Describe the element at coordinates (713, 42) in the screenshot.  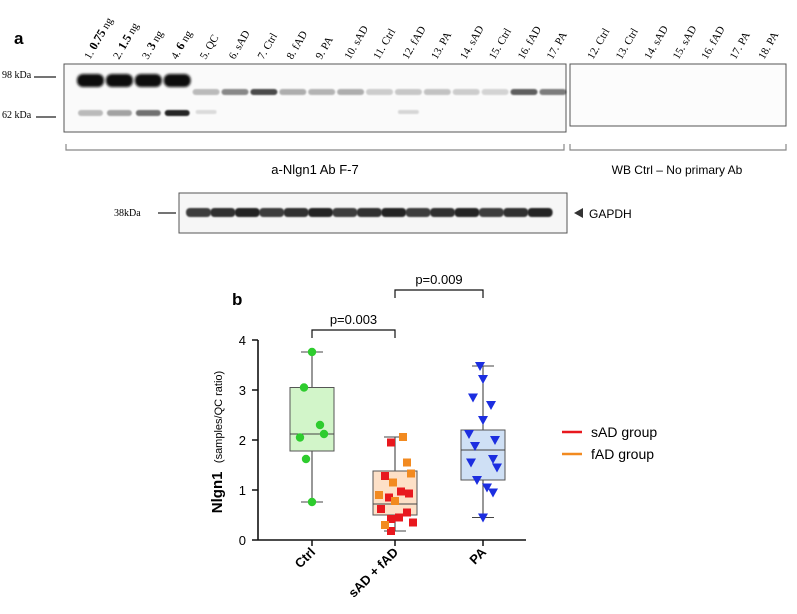
I see `control-lane-label: 16. fAD` at that location.